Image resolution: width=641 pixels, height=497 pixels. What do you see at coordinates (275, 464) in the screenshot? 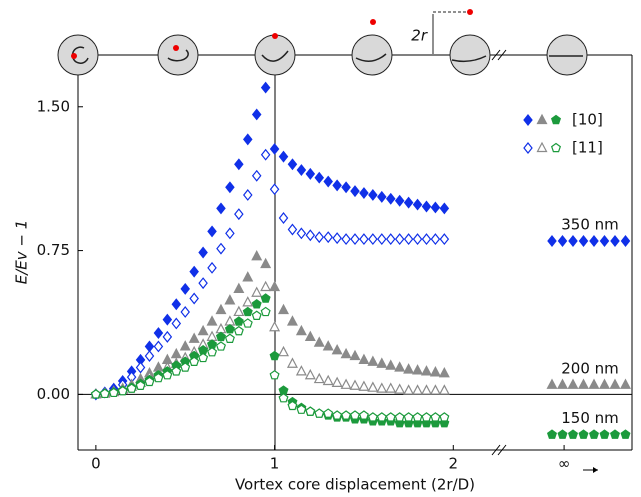
I see `x-tick-label: 1` at bounding box center [275, 464].